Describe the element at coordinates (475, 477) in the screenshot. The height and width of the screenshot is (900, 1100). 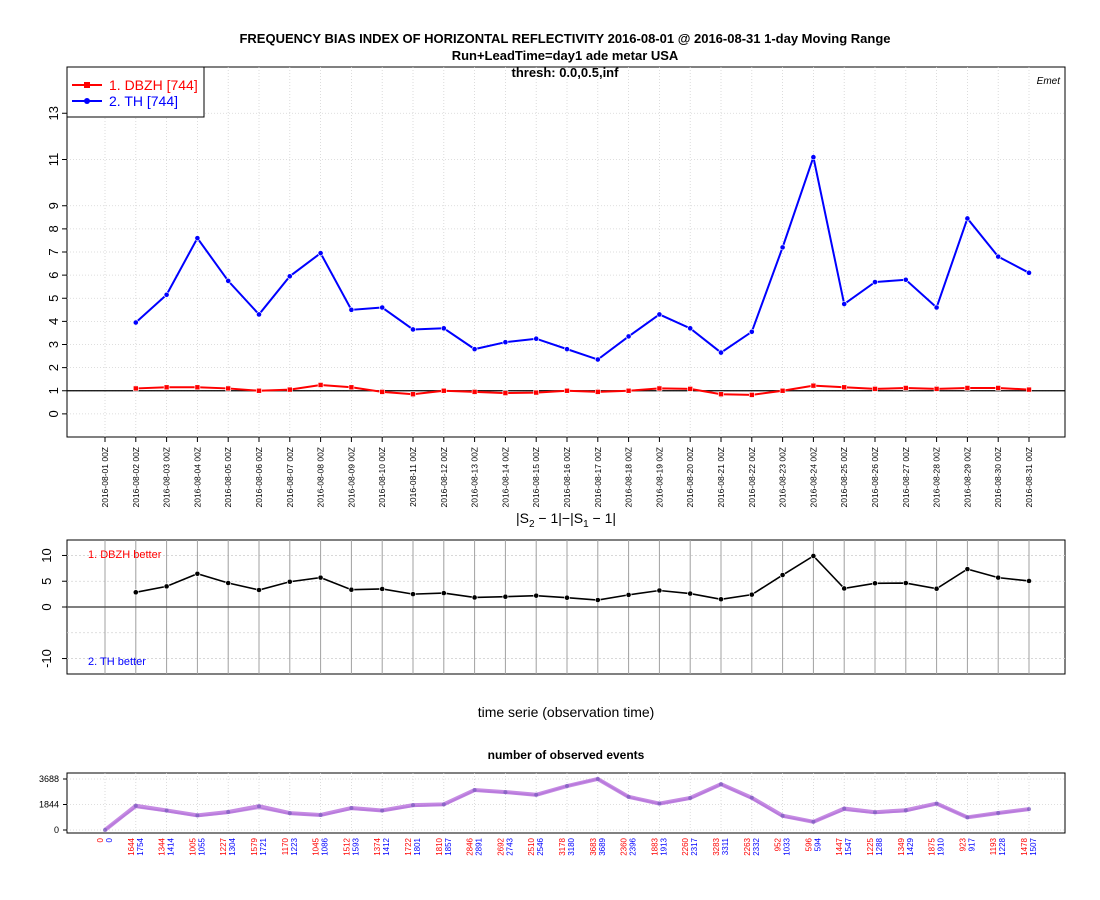
I see `x-tick-label: 2016-08-13 00Z` at that location.